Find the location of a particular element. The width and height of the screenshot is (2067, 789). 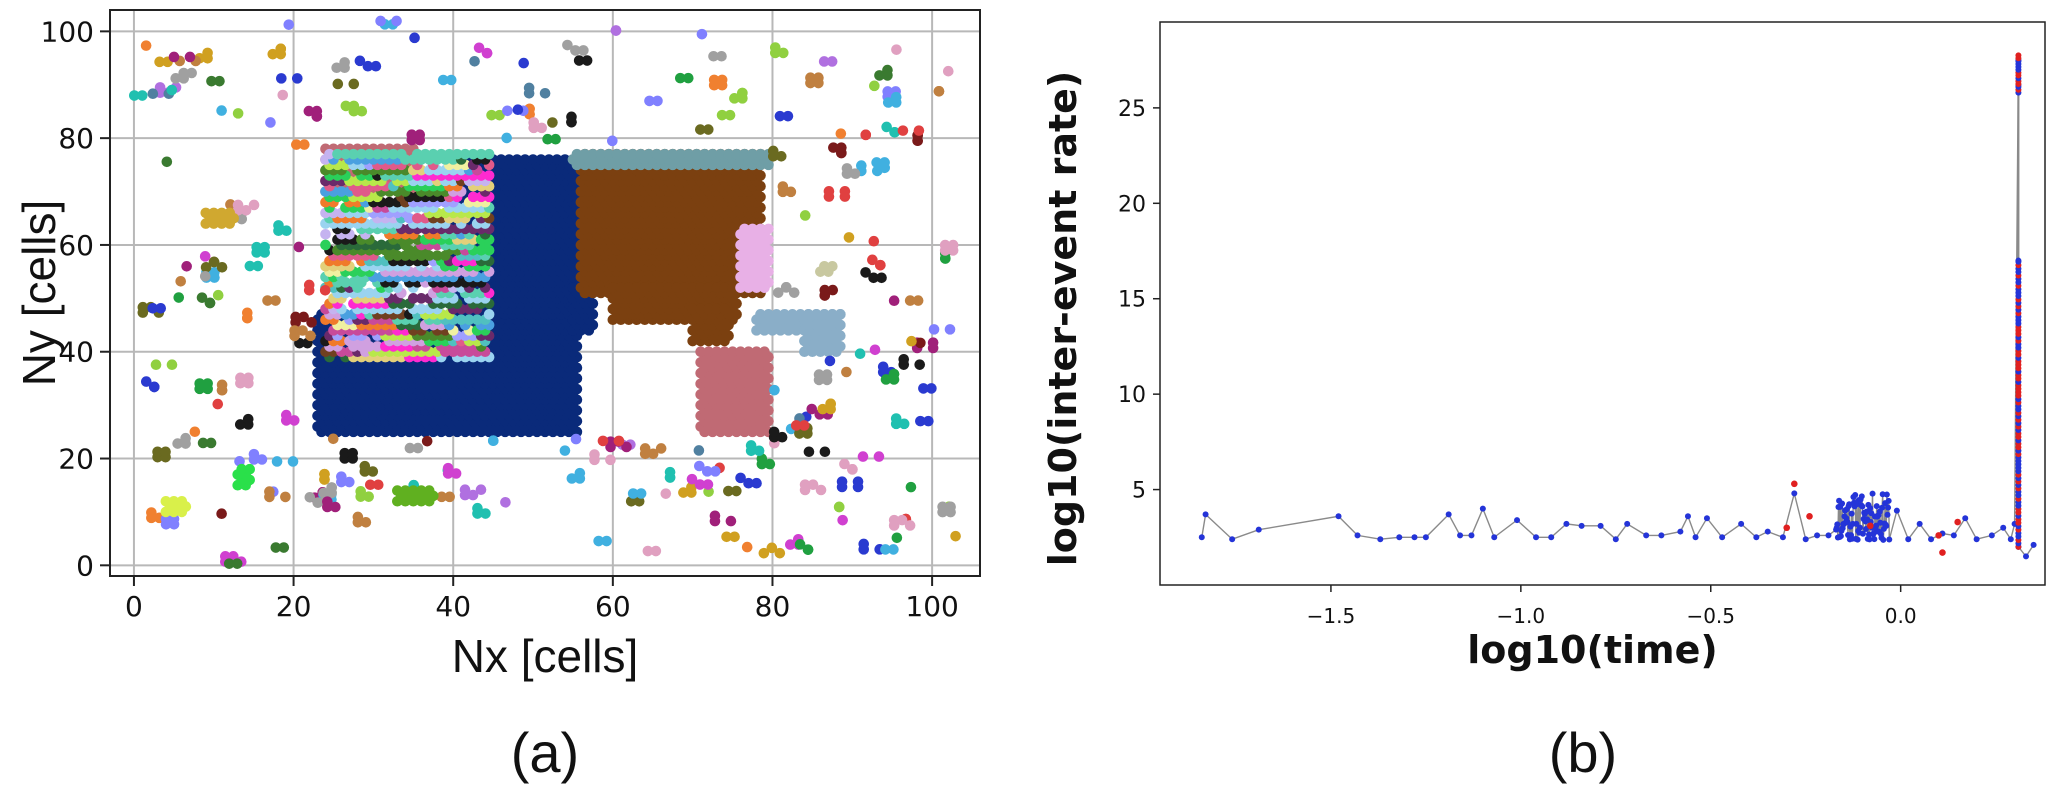

b-red-marker is located at coordinates (1787, 528).